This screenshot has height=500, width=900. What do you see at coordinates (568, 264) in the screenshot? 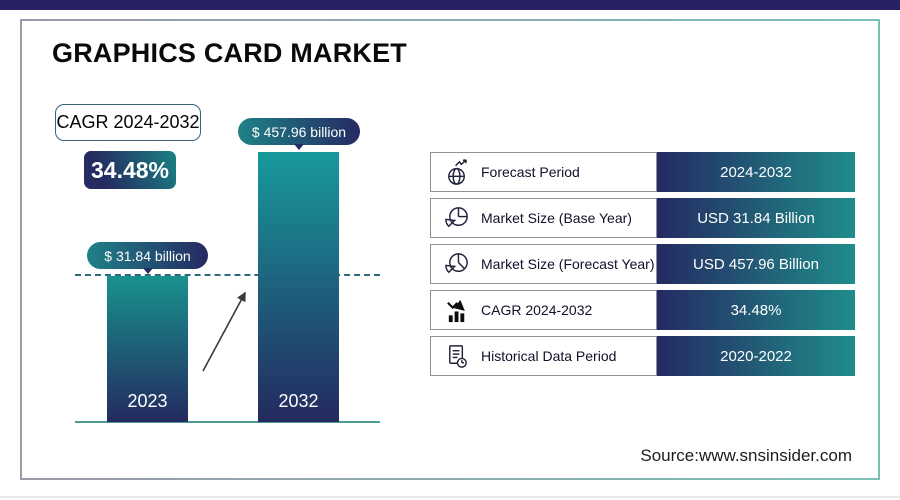
I see `row-label: Market Size (Forecast Year)` at bounding box center [568, 264].